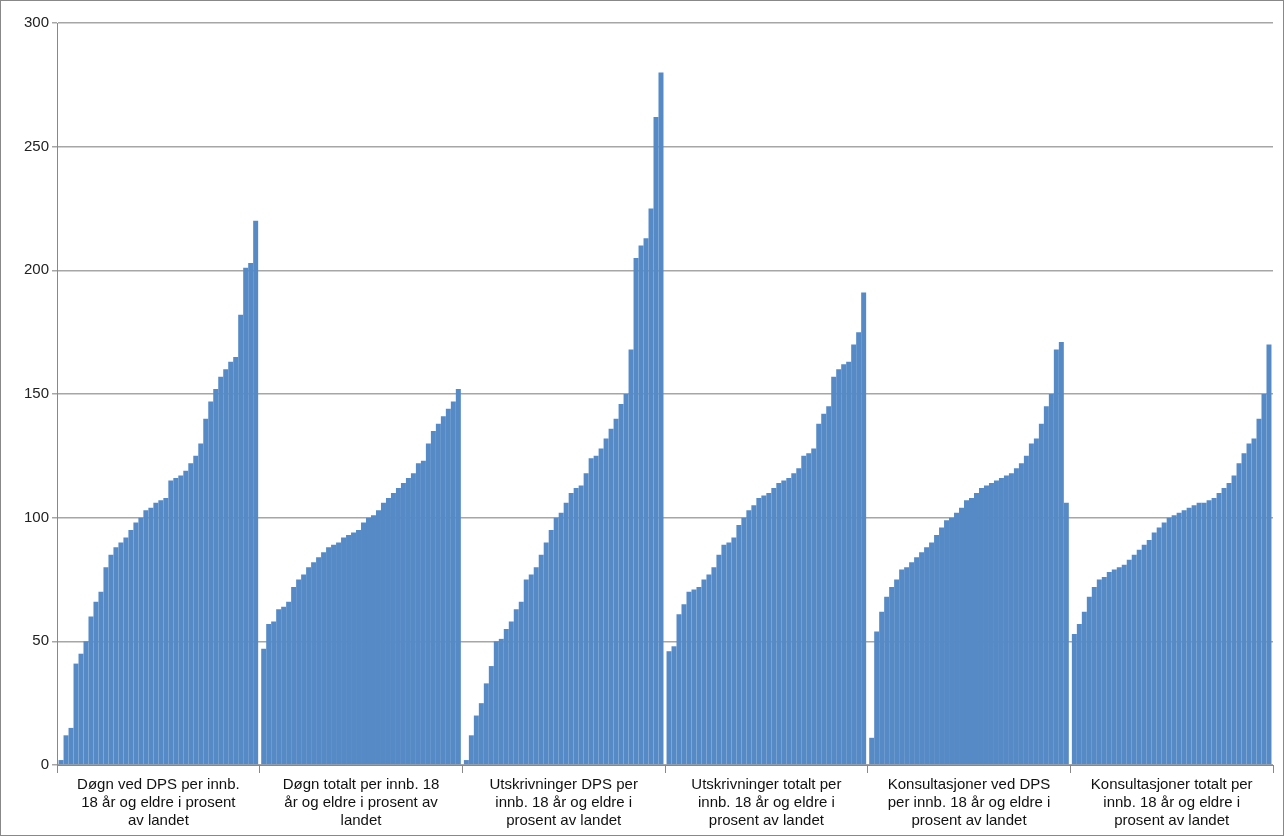 Image resolution: width=1284 pixels, height=836 pixels. What do you see at coordinates (563, 802) in the screenshot?
I see `x-tick-label: Utskrivninger DPS per innb. 18 år og eldre i prosent av landet` at bounding box center [563, 802].